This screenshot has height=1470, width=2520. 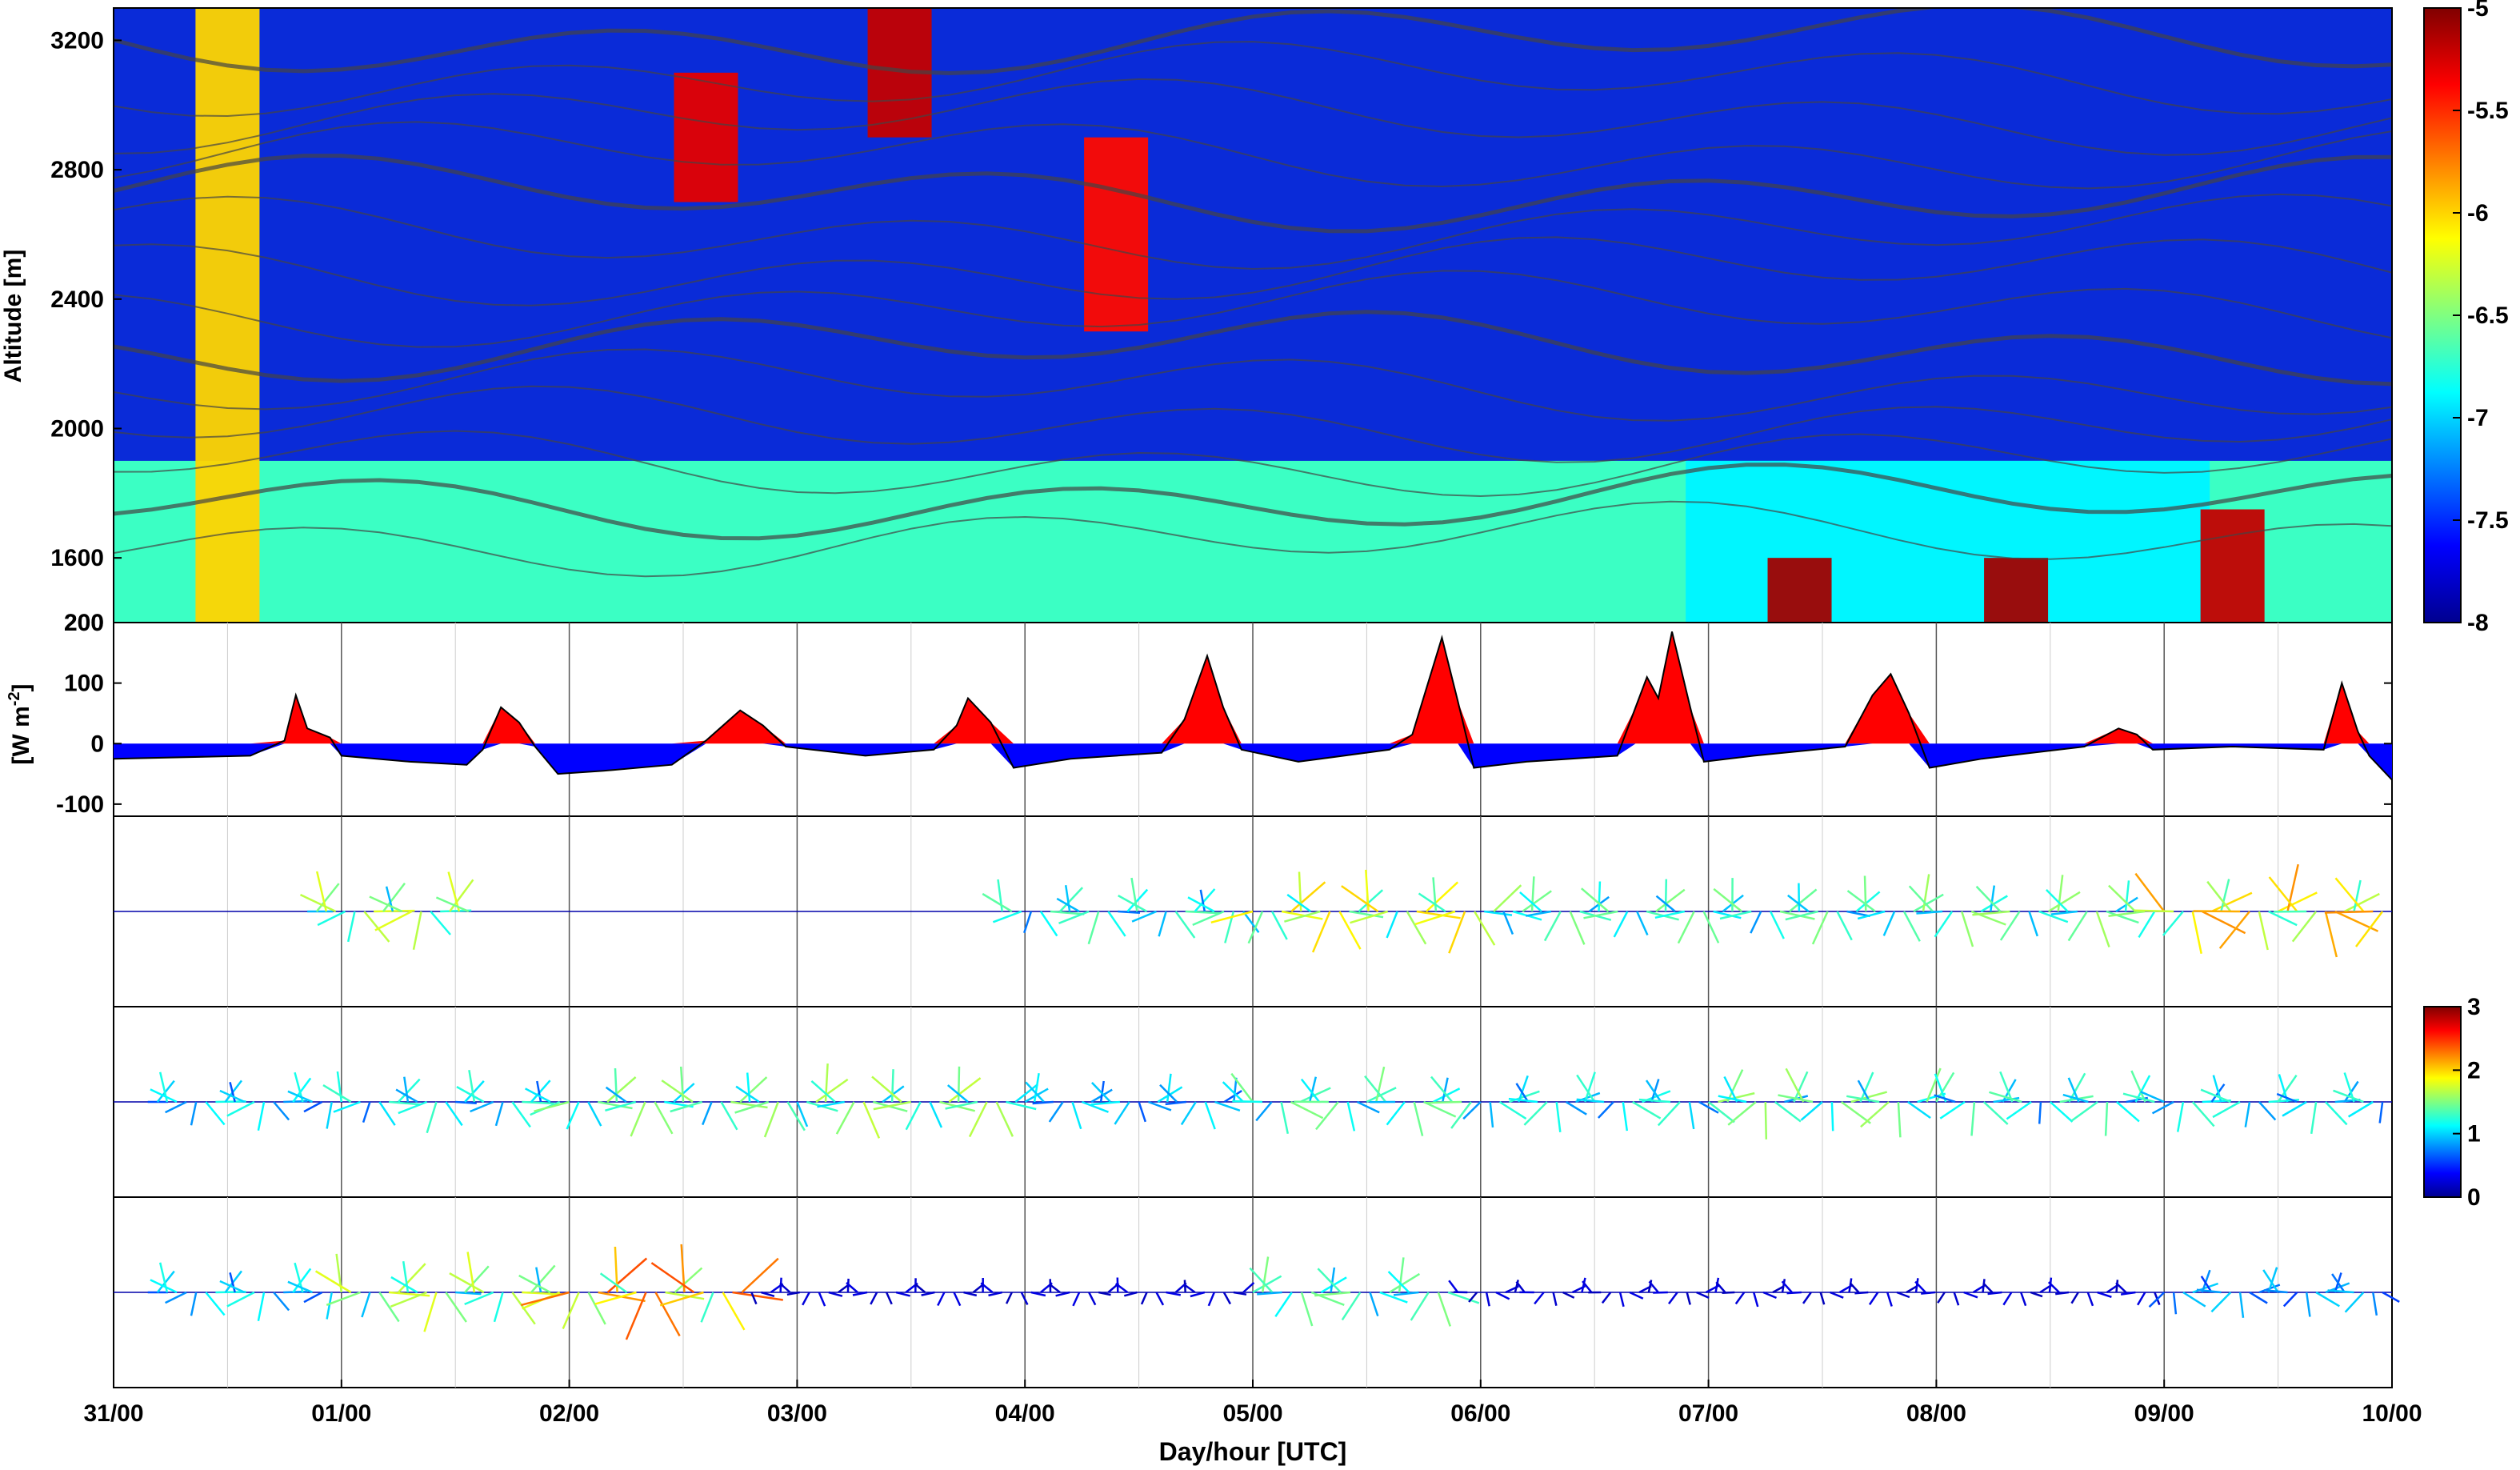 What do you see at coordinates (2474, 1070) in the screenshot?
I see `colorbar-tick-label: 2` at bounding box center [2474, 1070].